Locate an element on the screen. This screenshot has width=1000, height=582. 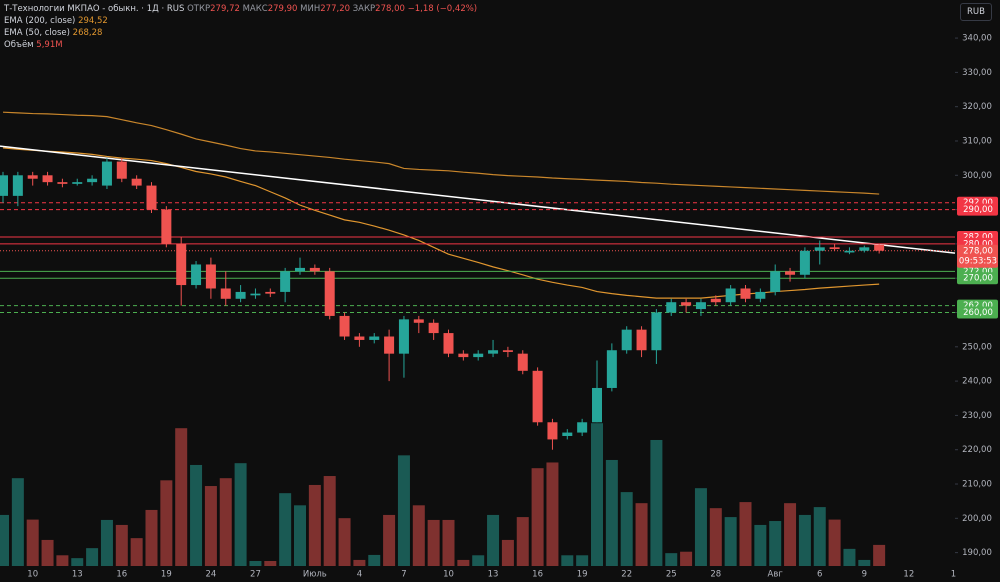
level-label: 260,00 is located at coordinates (978, 313).